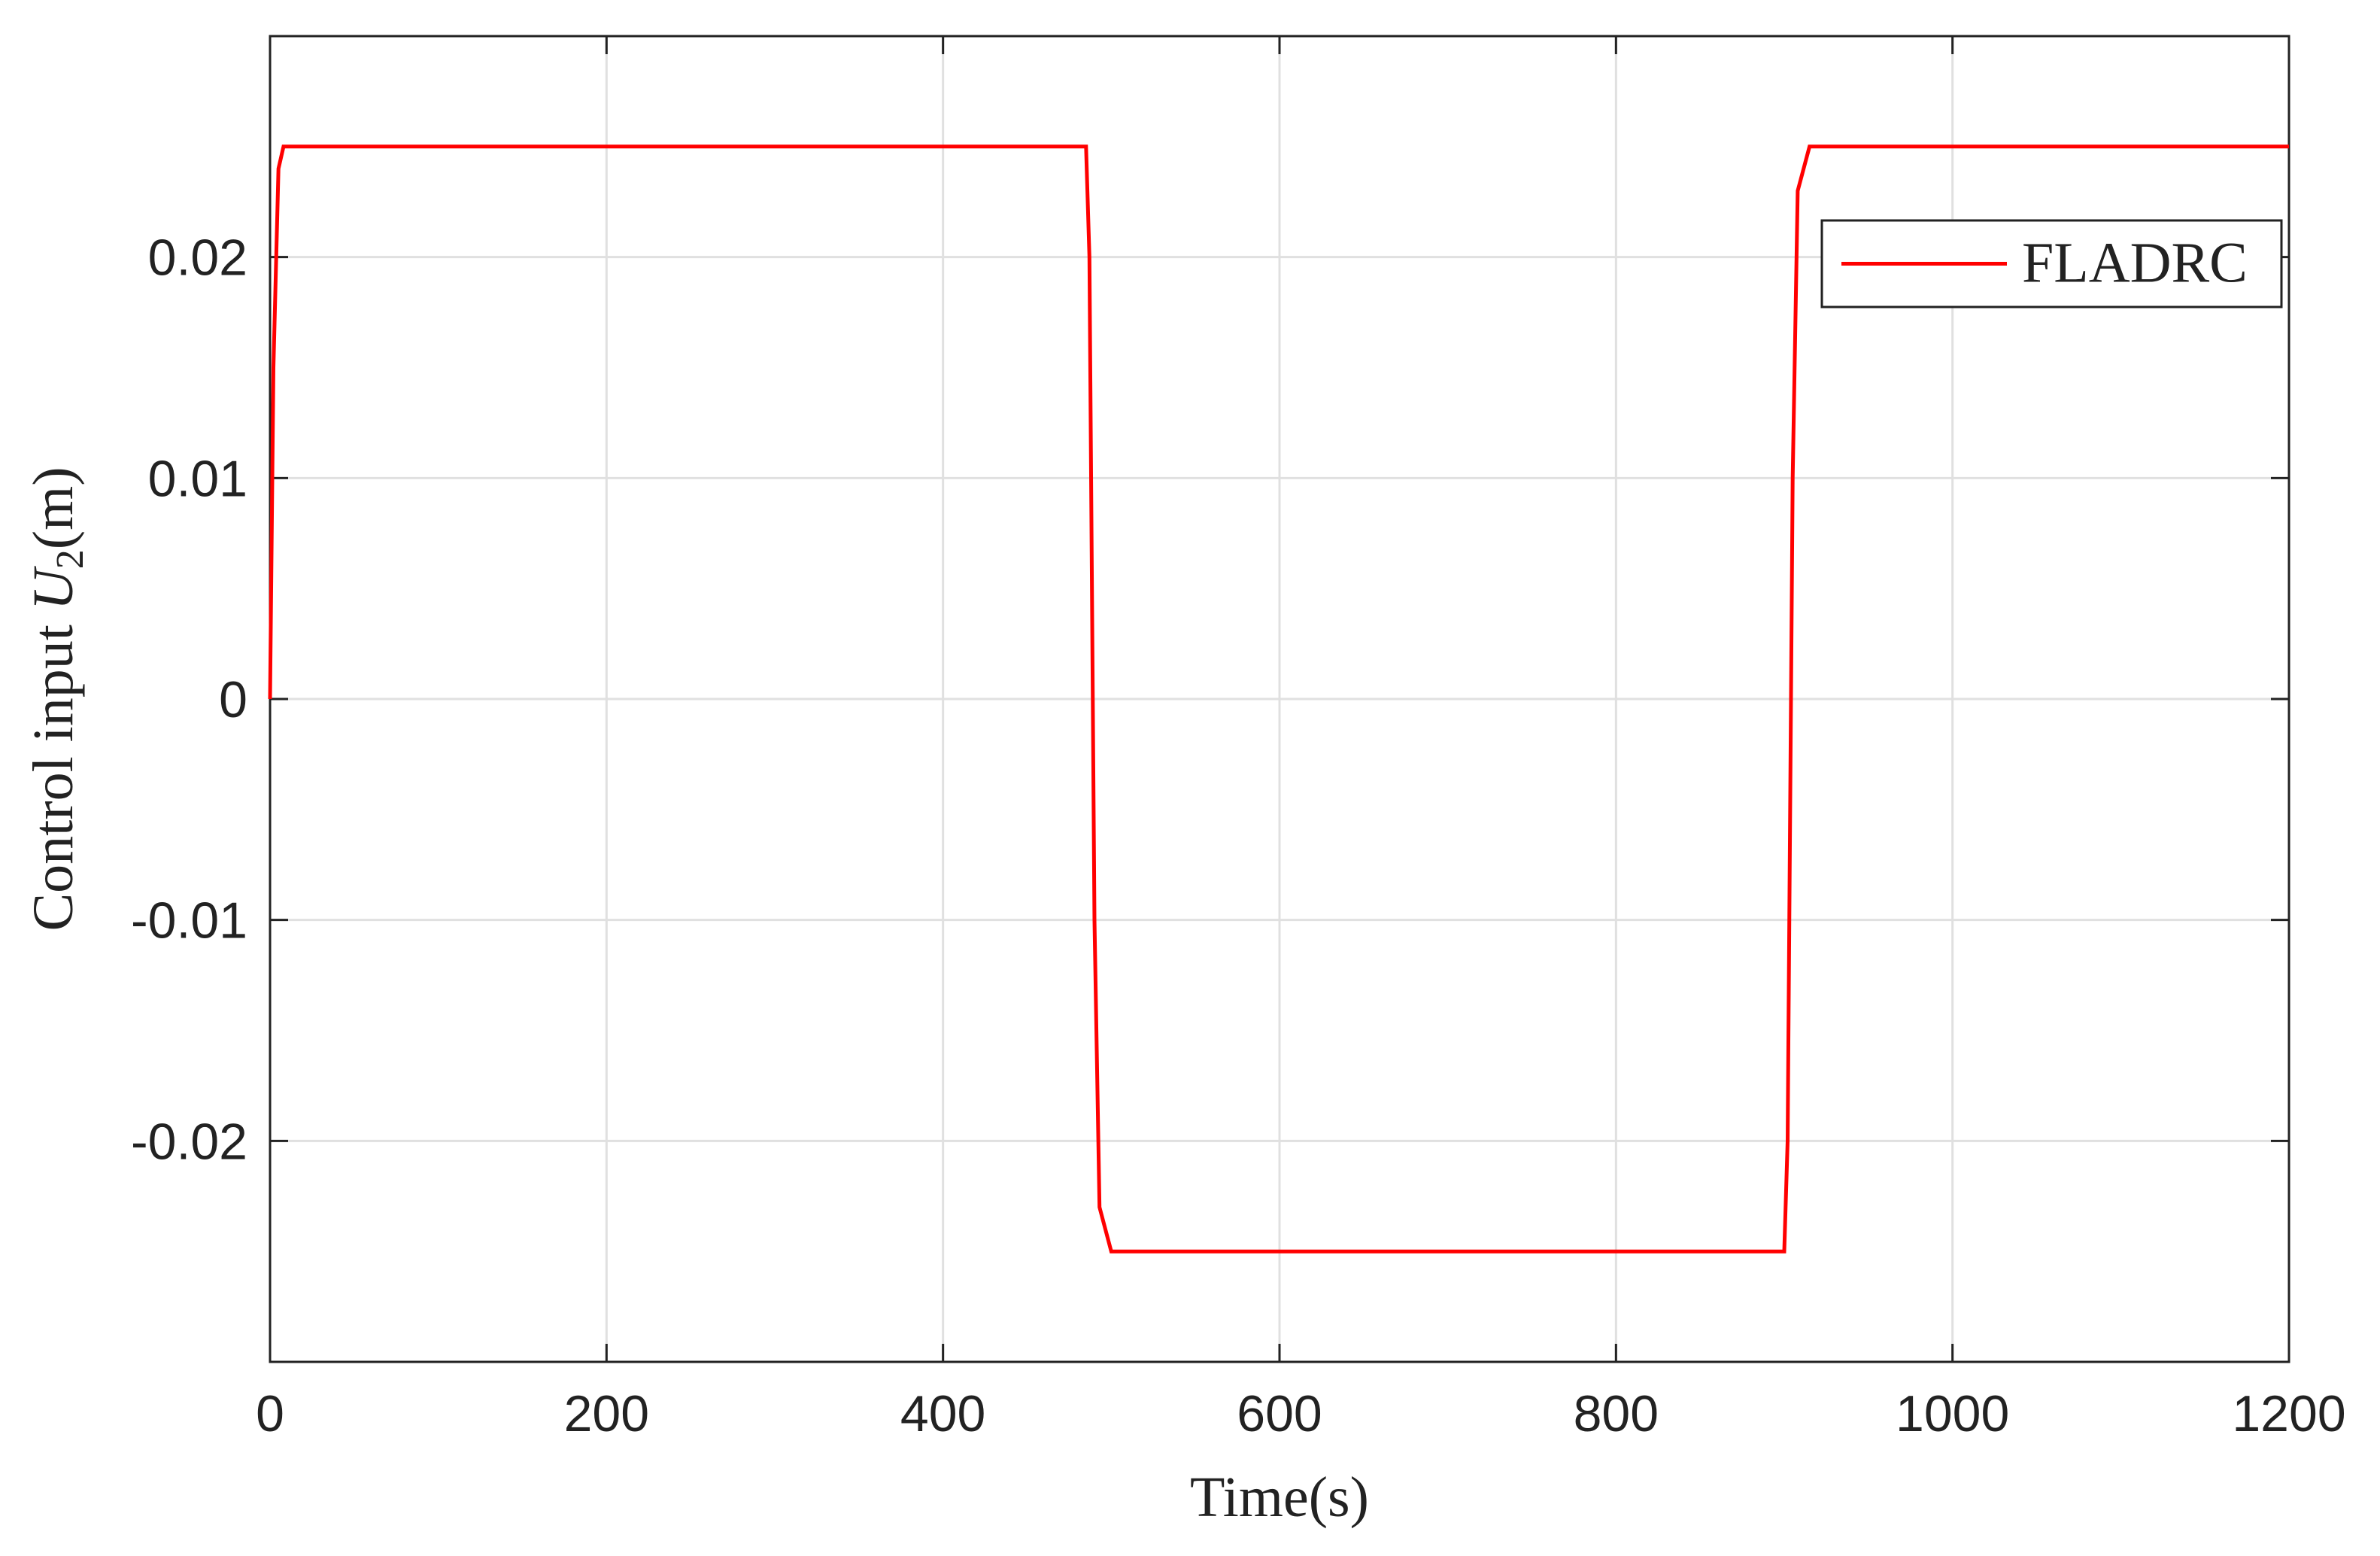  What do you see at coordinates (1279, 1413) in the screenshot?
I see `x-tick-label: 600` at bounding box center [1279, 1413].